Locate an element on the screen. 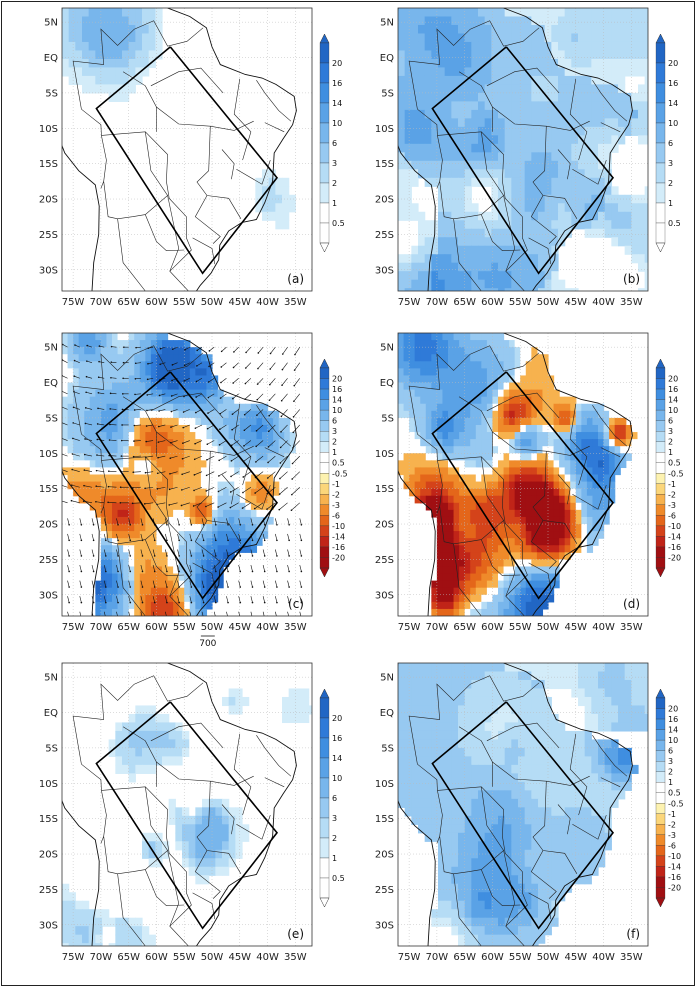  lon-tick-label: 40W is located at coordinates (267, 302).